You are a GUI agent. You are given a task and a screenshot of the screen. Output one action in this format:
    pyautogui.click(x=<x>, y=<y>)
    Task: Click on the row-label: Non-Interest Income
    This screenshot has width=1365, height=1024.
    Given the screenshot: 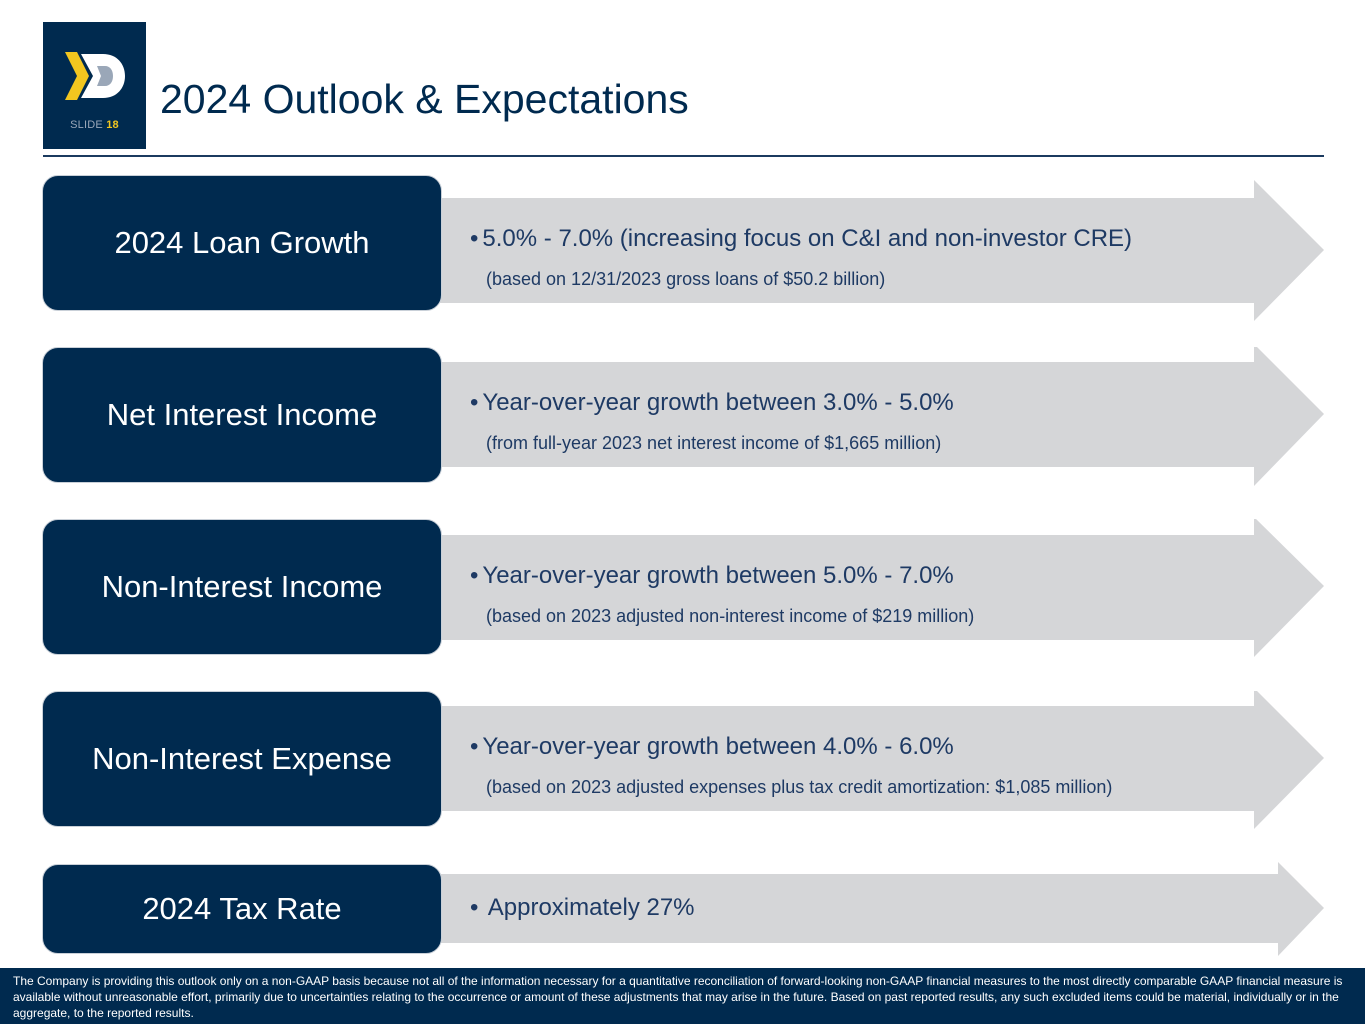 What is the action you would take?
    pyautogui.click(x=242, y=586)
    